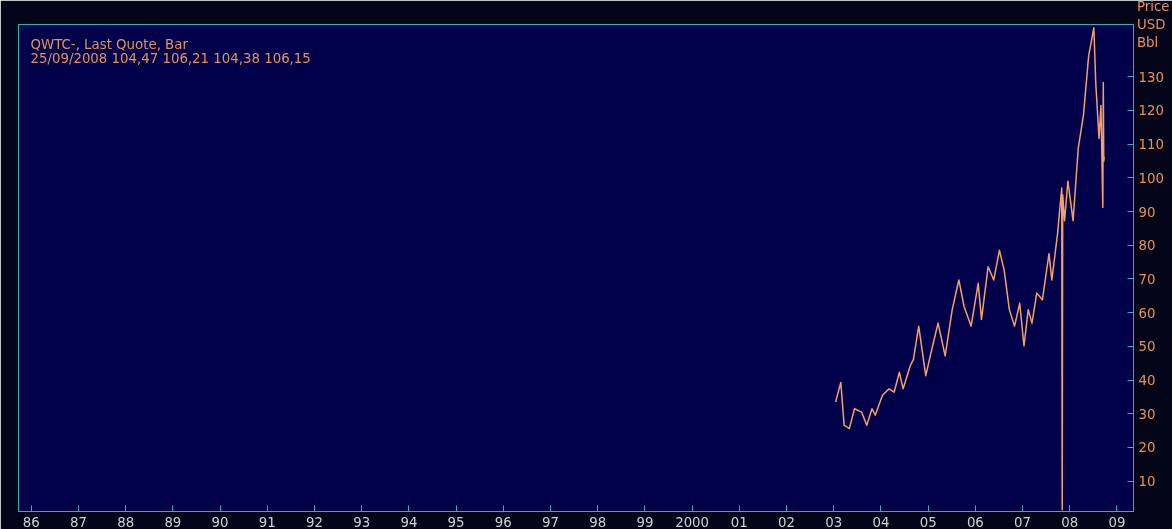 The height and width of the screenshot is (529, 1172). Describe the element at coordinates (267, 521) in the screenshot. I see `x-tick-label: 91` at that location.